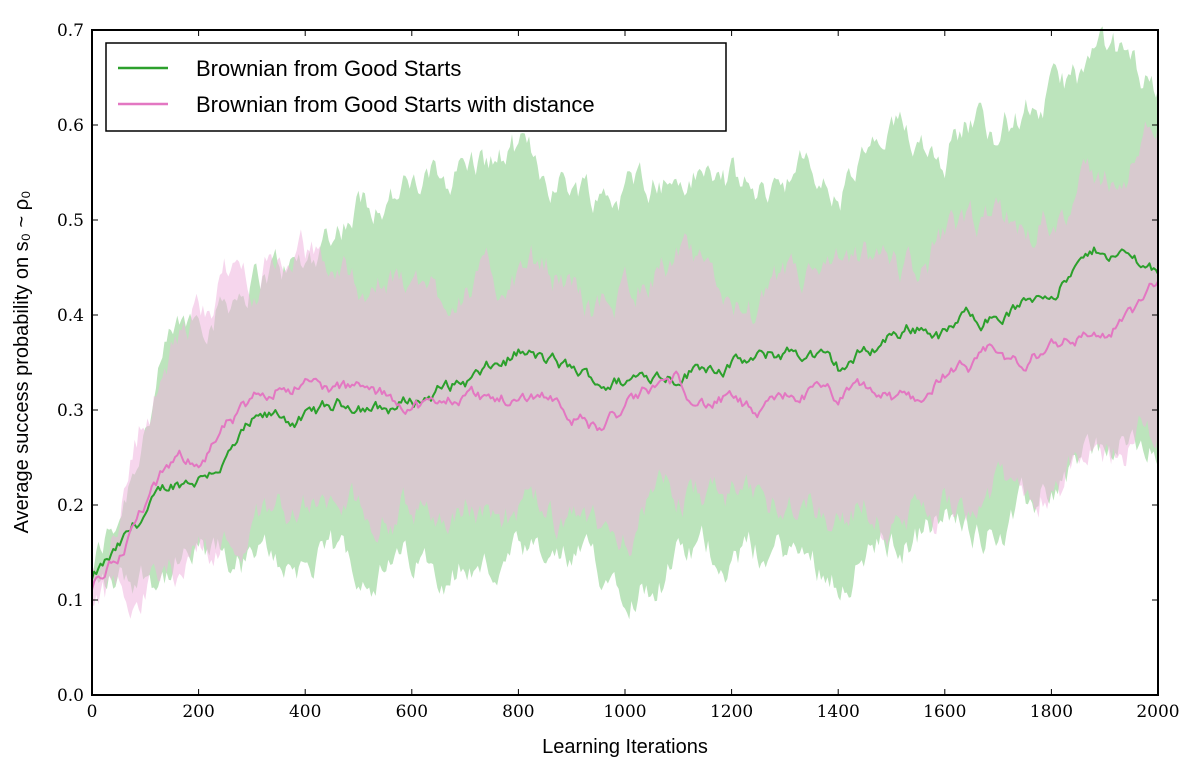 The height and width of the screenshot is (777, 1196). What do you see at coordinates (70, 316) in the screenshot?
I see `y-tick-label: 0.4` at bounding box center [70, 316].